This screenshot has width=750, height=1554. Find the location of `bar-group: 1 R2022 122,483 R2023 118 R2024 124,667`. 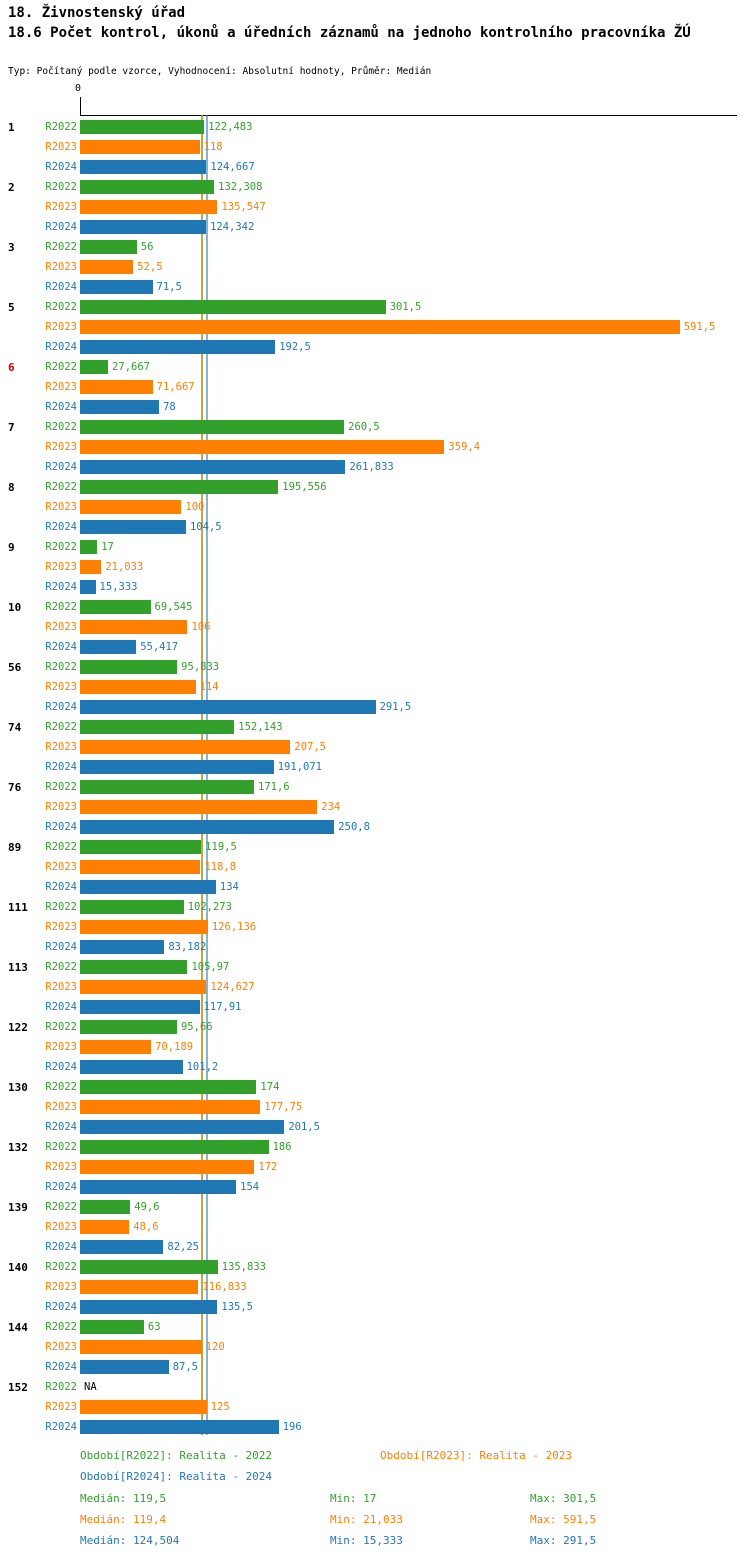

bar-group: 1 R2022 122,483 R2023 118 R2024 124,667 is located at coordinates (375, 147).